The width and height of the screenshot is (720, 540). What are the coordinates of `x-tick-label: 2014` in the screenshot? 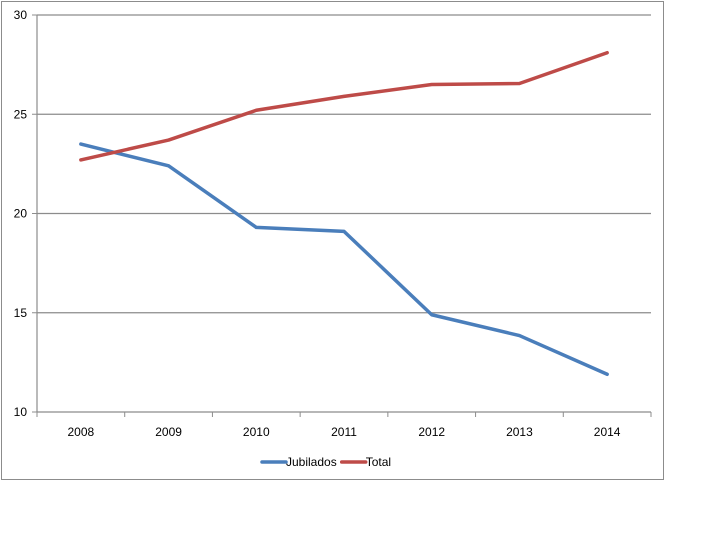 It's located at (607, 432).